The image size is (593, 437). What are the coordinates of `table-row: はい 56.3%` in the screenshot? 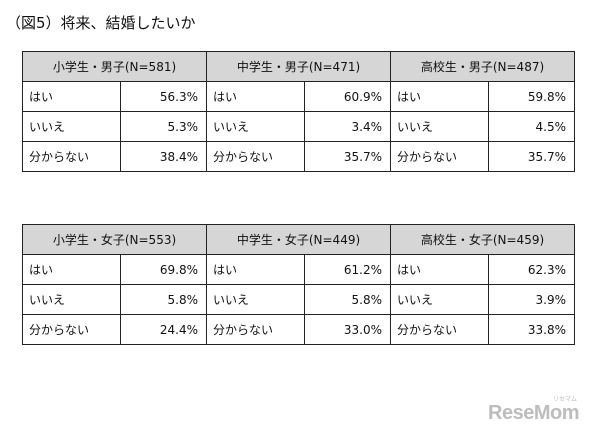 It's located at (114, 96).